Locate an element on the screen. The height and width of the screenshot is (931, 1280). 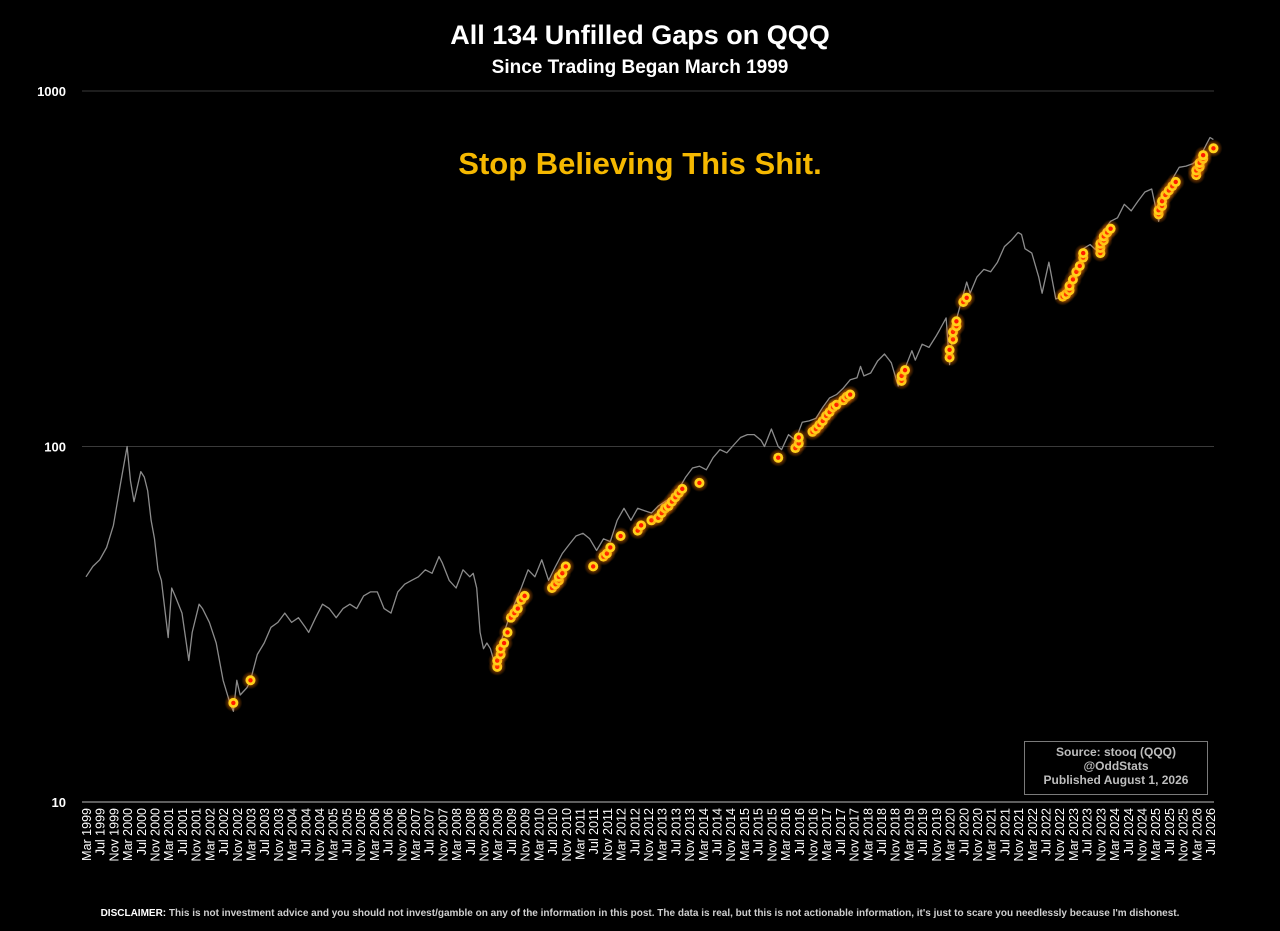
x-tick-label: Nov 2011 is located at coordinates (608, 834).